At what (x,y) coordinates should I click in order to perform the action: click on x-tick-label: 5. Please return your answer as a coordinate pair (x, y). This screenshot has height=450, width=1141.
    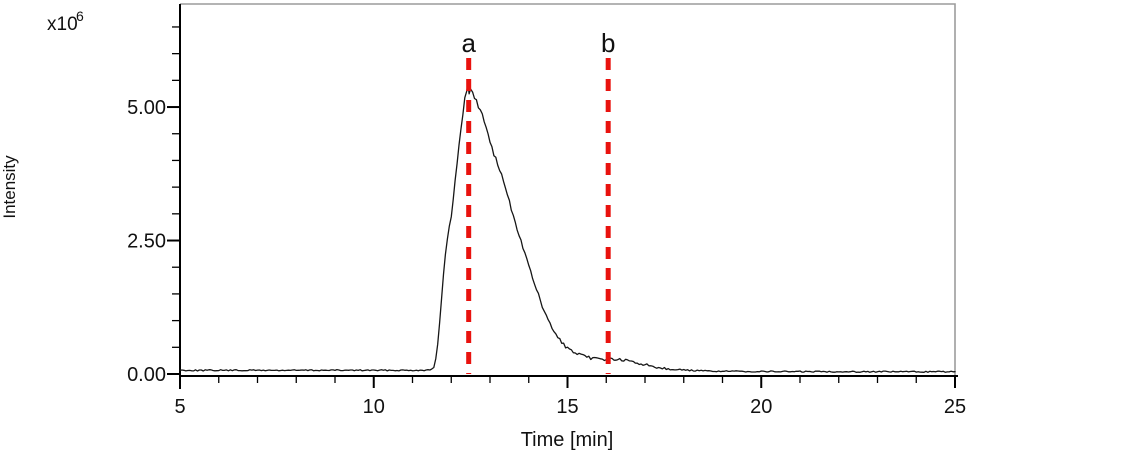
    Looking at the image, I should click on (179, 407).